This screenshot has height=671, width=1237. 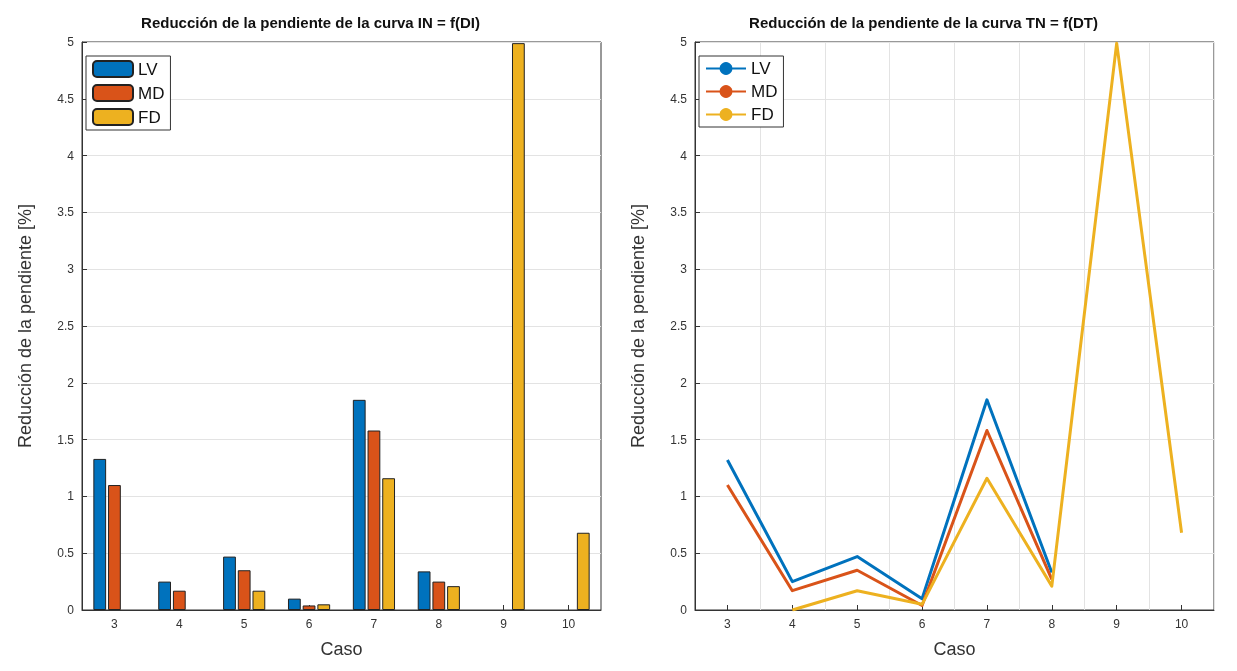 What do you see at coordinates (923, 22) in the screenshot?
I see `chart-title: Reducción de la pendiente de la curva TN = f(DT)` at bounding box center [923, 22].